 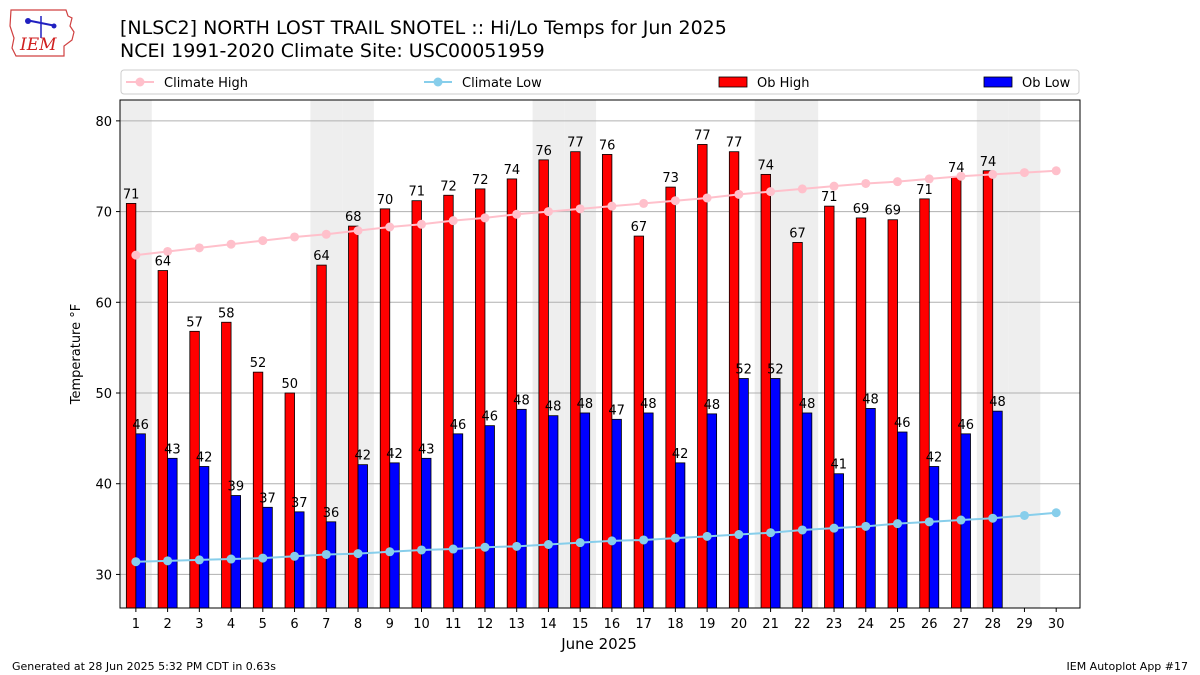 What do you see at coordinates (861, 209) in the screenshot?
I see `ob-high-bar-label: 69` at bounding box center [861, 209].